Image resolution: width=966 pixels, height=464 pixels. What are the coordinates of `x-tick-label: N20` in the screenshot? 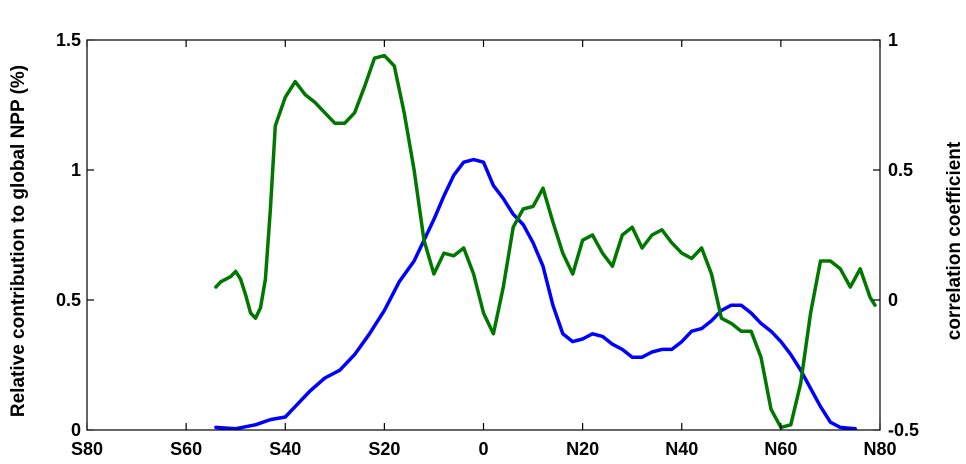 It's located at (582, 449).